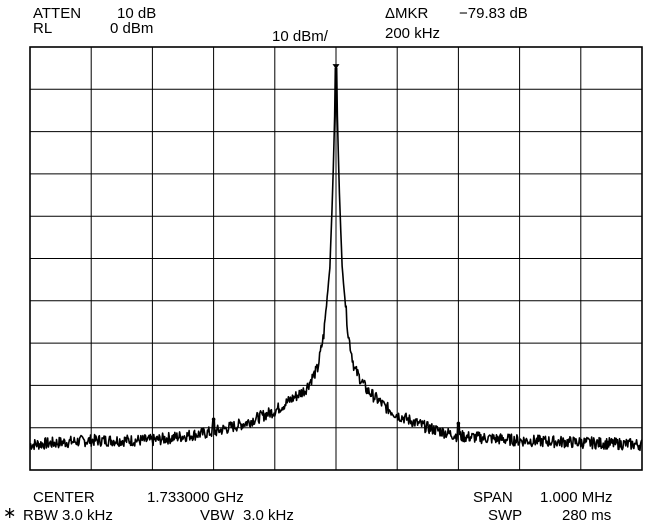 This screenshot has width=645, height=532. What do you see at coordinates (87, 515) in the screenshot?
I see `rbw-value: 3.0 kHz` at bounding box center [87, 515].